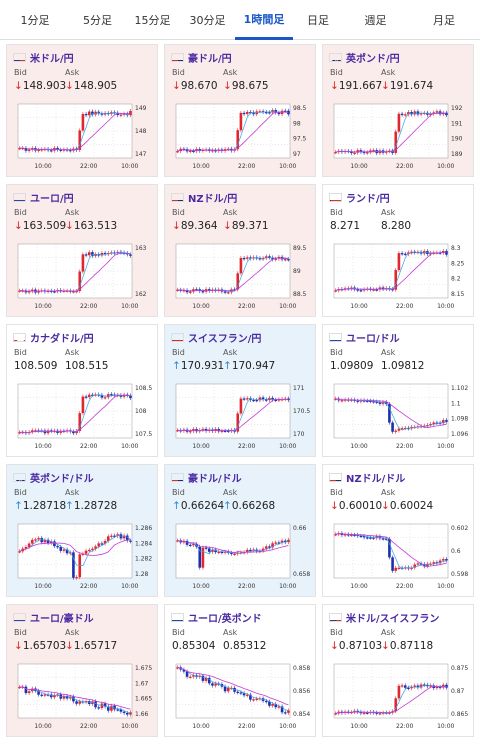 The height and width of the screenshot is (740, 480). What do you see at coordinates (242, 415) in the screenshot?
I see `candlestick-chart: 171 170.5 170 10:00 22:00 10:00` at bounding box center [242, 415].